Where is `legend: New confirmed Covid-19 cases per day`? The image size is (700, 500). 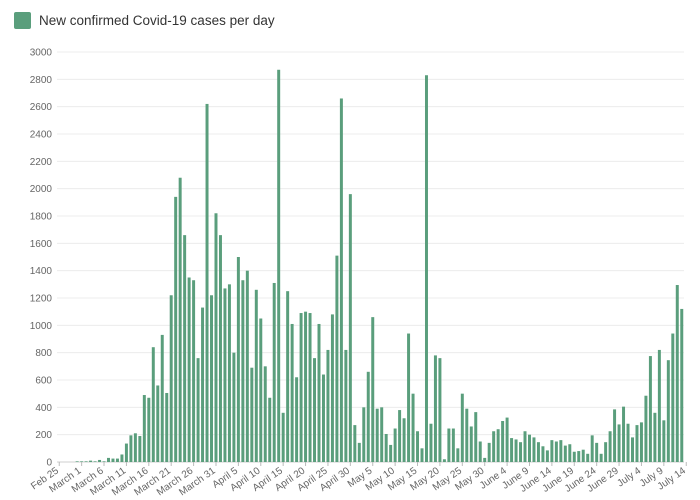
legend: New confirmed Covid-19 cases per day is located at coordinates (144, 20).